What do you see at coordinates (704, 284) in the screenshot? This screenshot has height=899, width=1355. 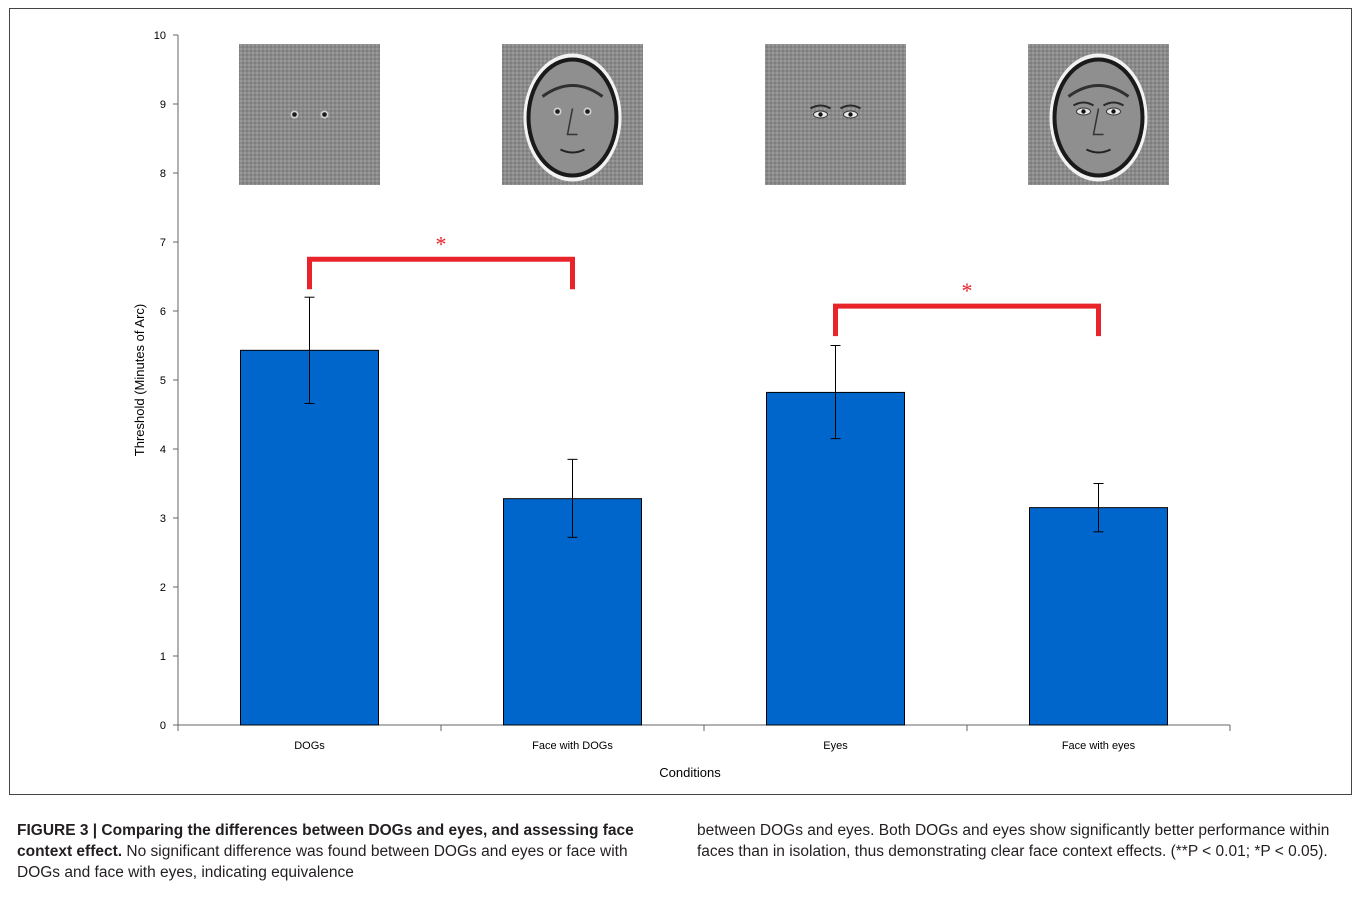 I see `significance-brackets: **` at bounding box center [704, 284].